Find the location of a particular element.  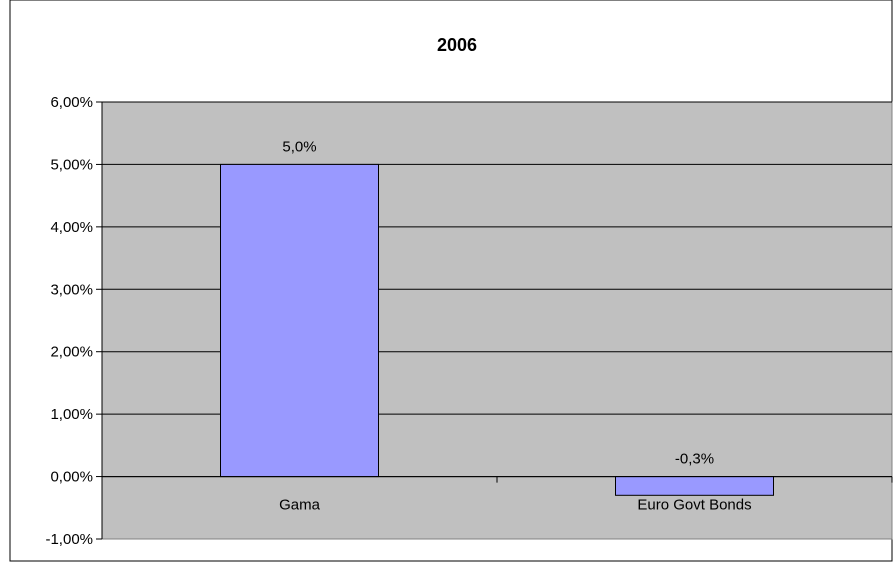

bar-gama is located at coordinates (299, 320).